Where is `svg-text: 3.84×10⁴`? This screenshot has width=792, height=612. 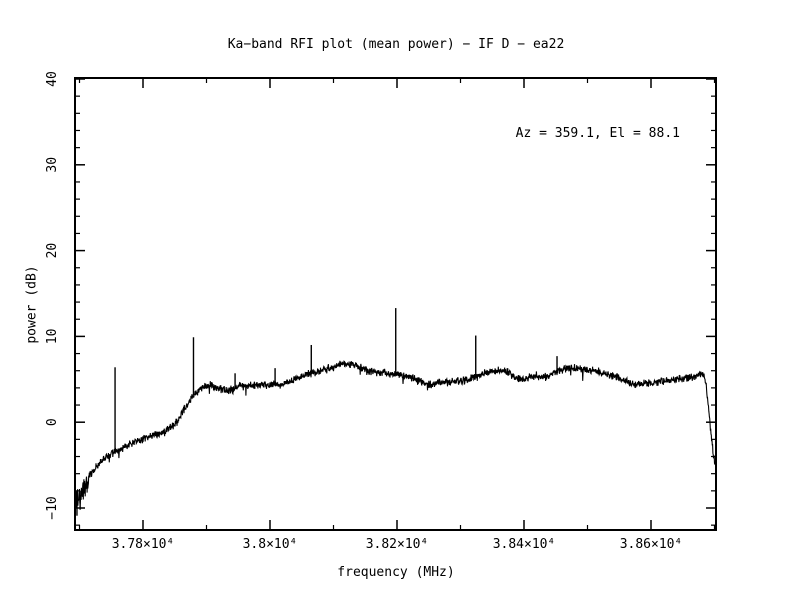 svg-text: 3.84×10⁴ is located at coordinates (524, 544).